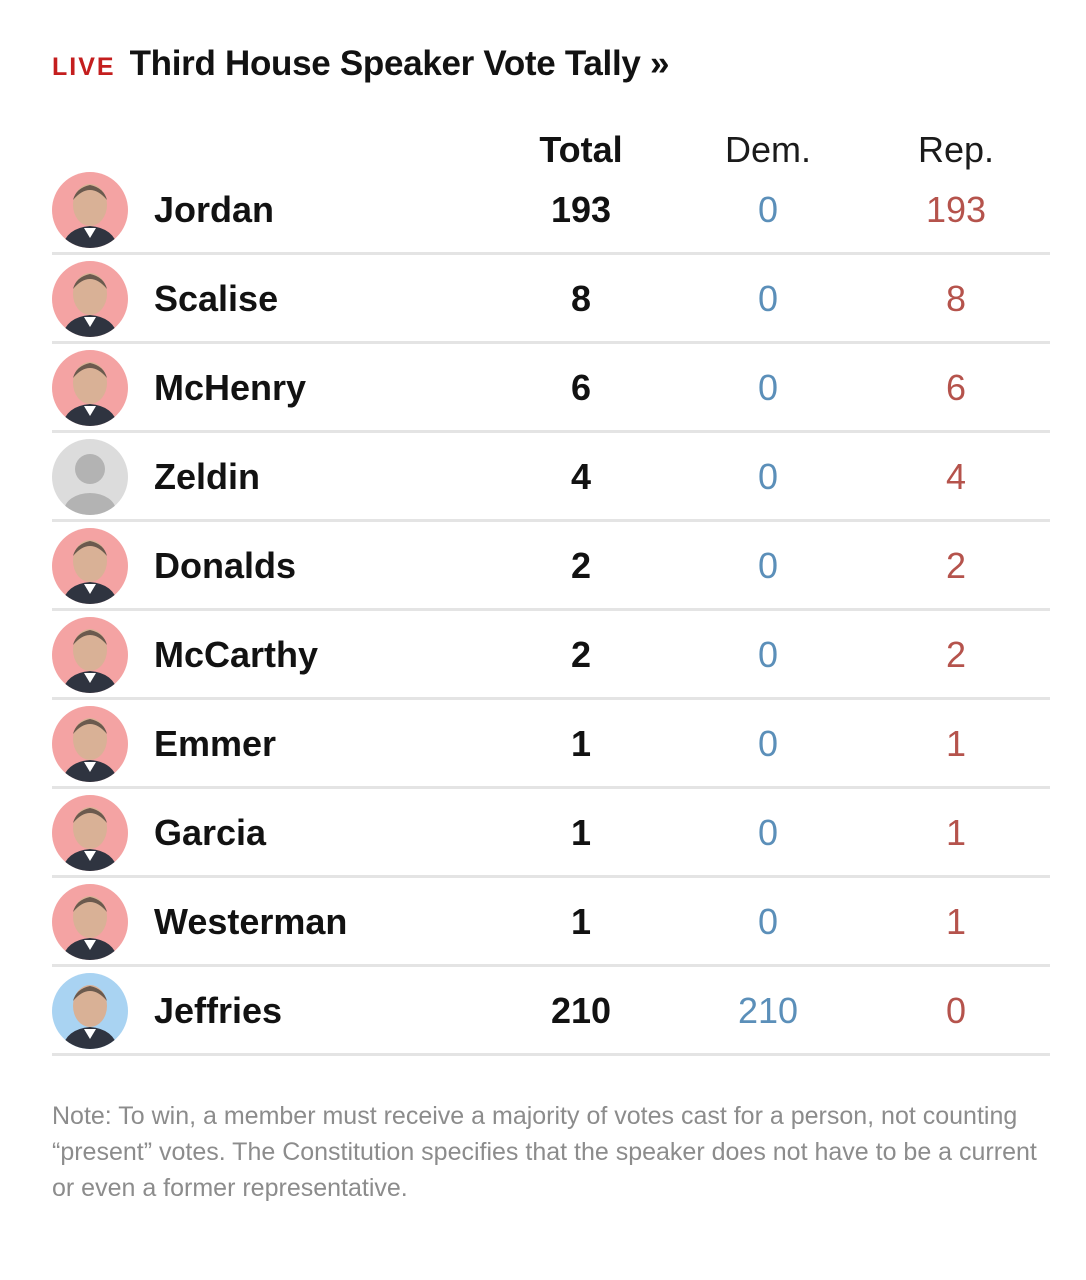  I want to click on table-row: Jordan 193 0 193, so click(551, 210).